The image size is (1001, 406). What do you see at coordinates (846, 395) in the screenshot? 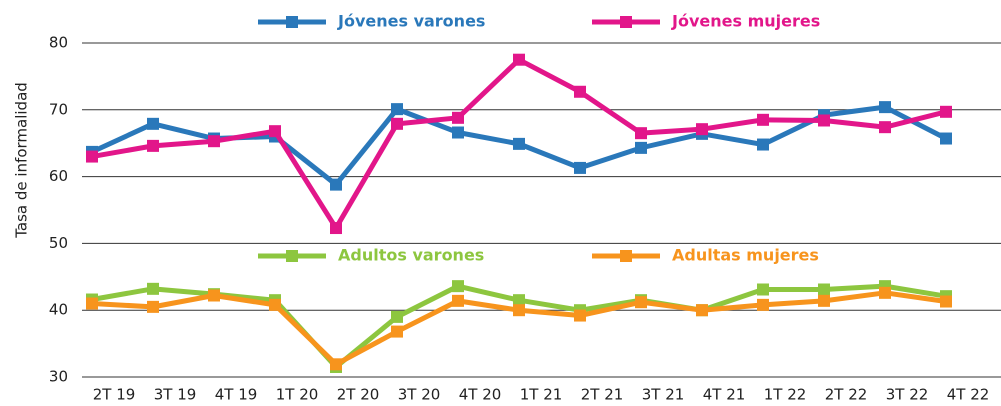
I see `x-tick-label: 2T 22` at bounding box center [846, 395].